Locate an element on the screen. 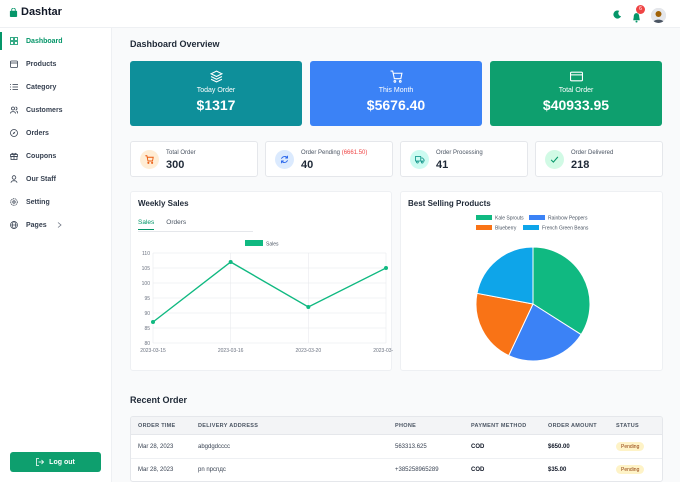  notification-badge: 6 is located at coordinates (640, 9).